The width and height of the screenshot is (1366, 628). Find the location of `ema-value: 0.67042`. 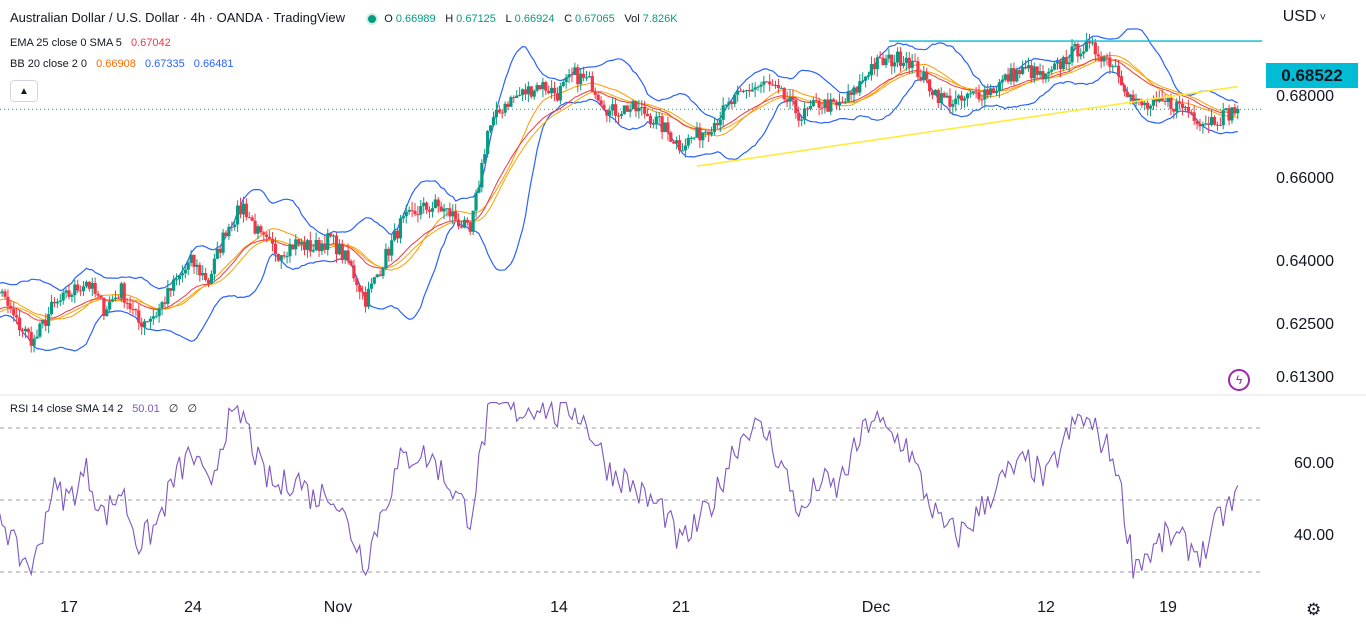

ema-value: 0.67042 is located at coordinates (150, 43).